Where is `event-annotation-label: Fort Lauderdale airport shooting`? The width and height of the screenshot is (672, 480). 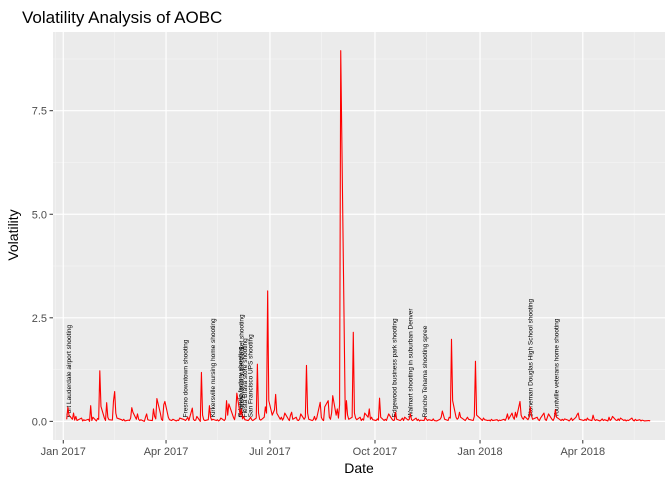 event-annotation-label: Fort Lauderdale airport shooting is located at coordinates (69, 370).